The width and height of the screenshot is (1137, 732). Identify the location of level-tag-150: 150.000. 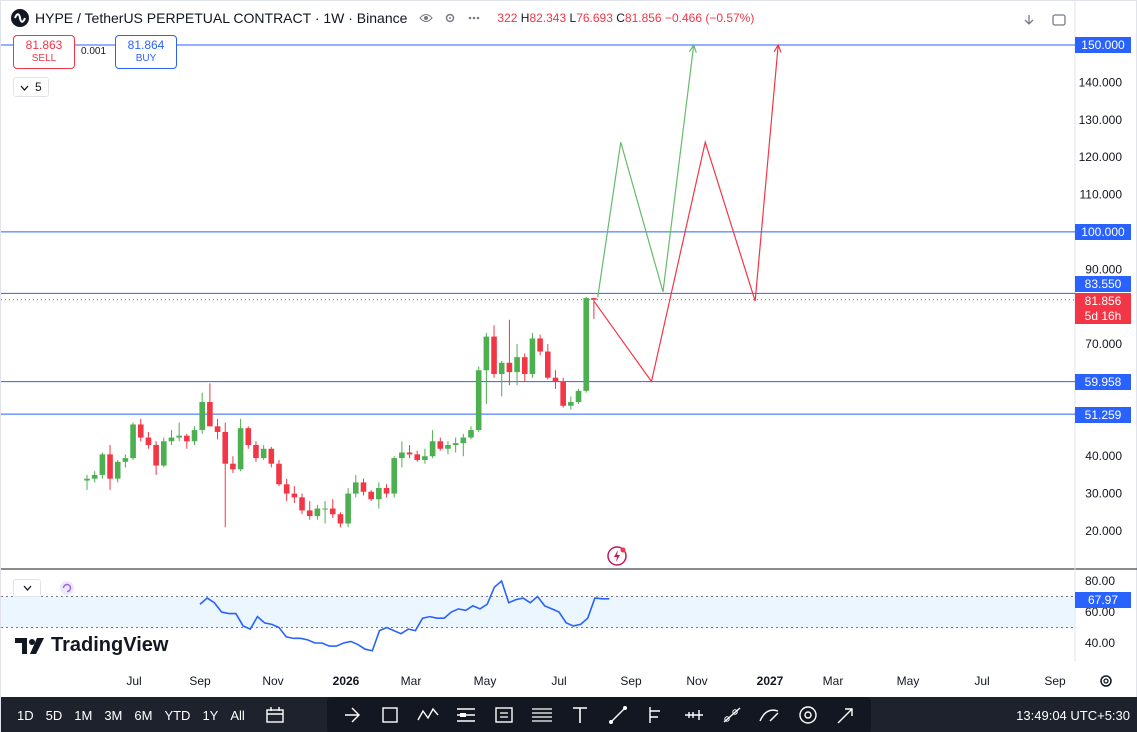
(1103, 45).